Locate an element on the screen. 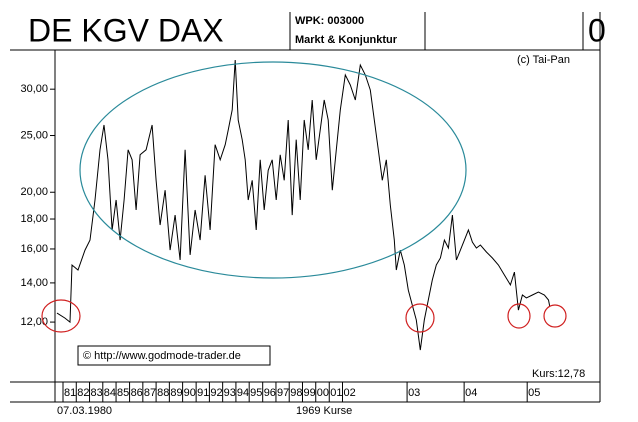 This screenshot has height=422, width=638. x-tick-label: 96 is located at coordinates (270, 393).